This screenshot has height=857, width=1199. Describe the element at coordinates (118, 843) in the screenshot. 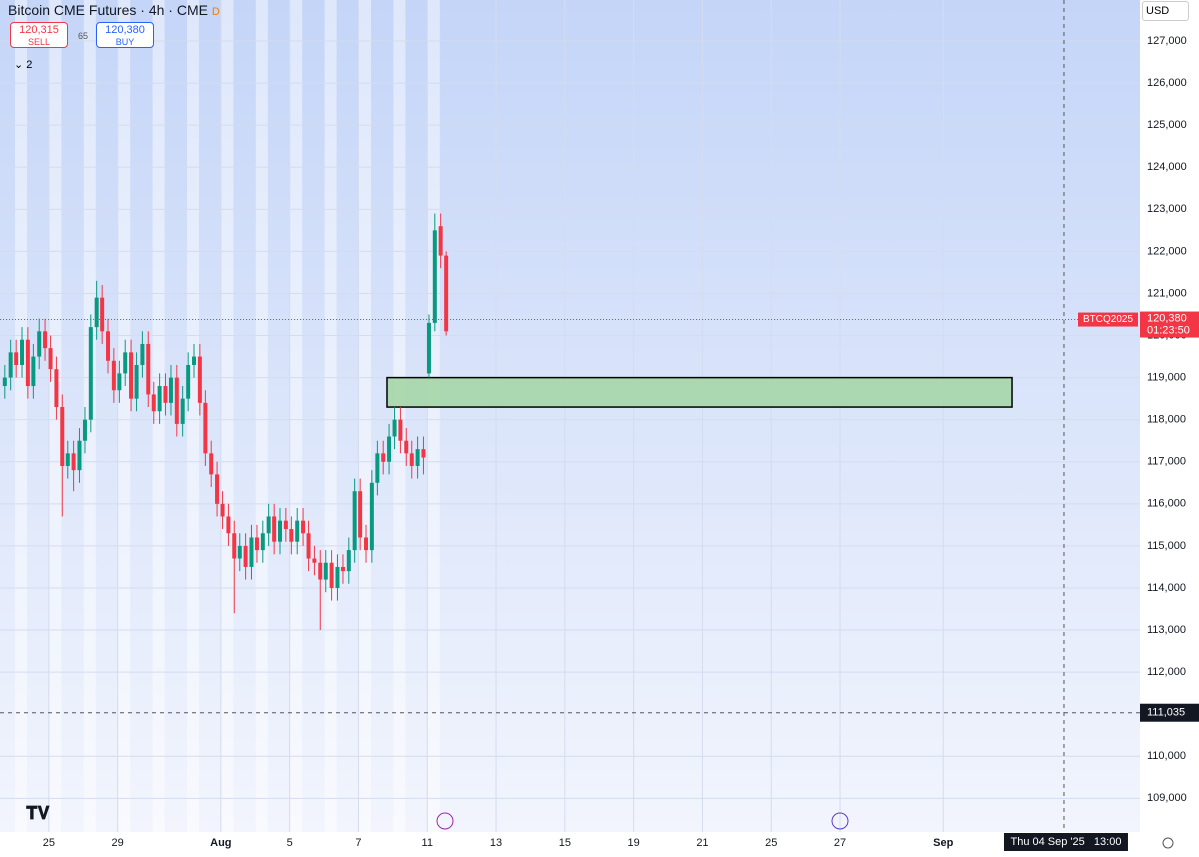

I see `x-tick-label: 29` at that location.